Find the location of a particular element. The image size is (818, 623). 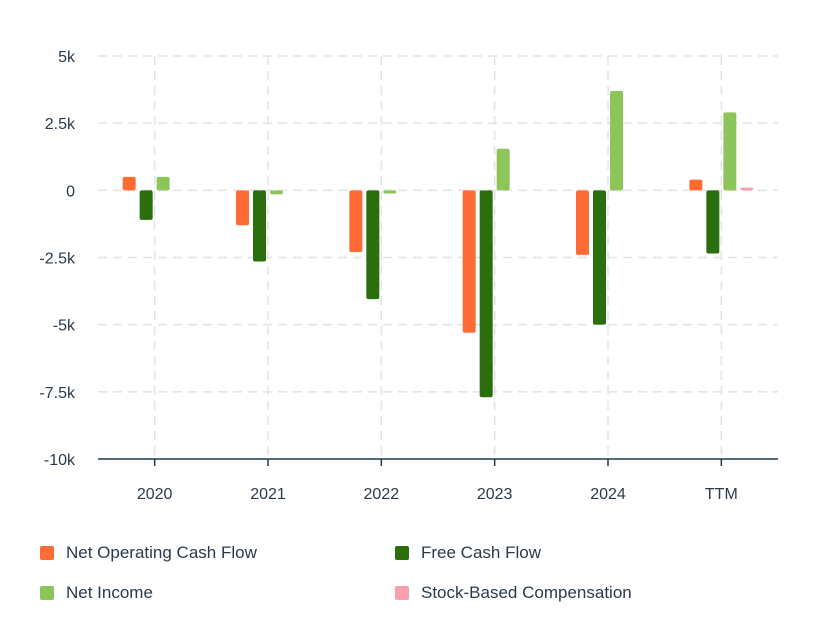

legend-item-net-income: Net Income is located at coordinates (96, 593).